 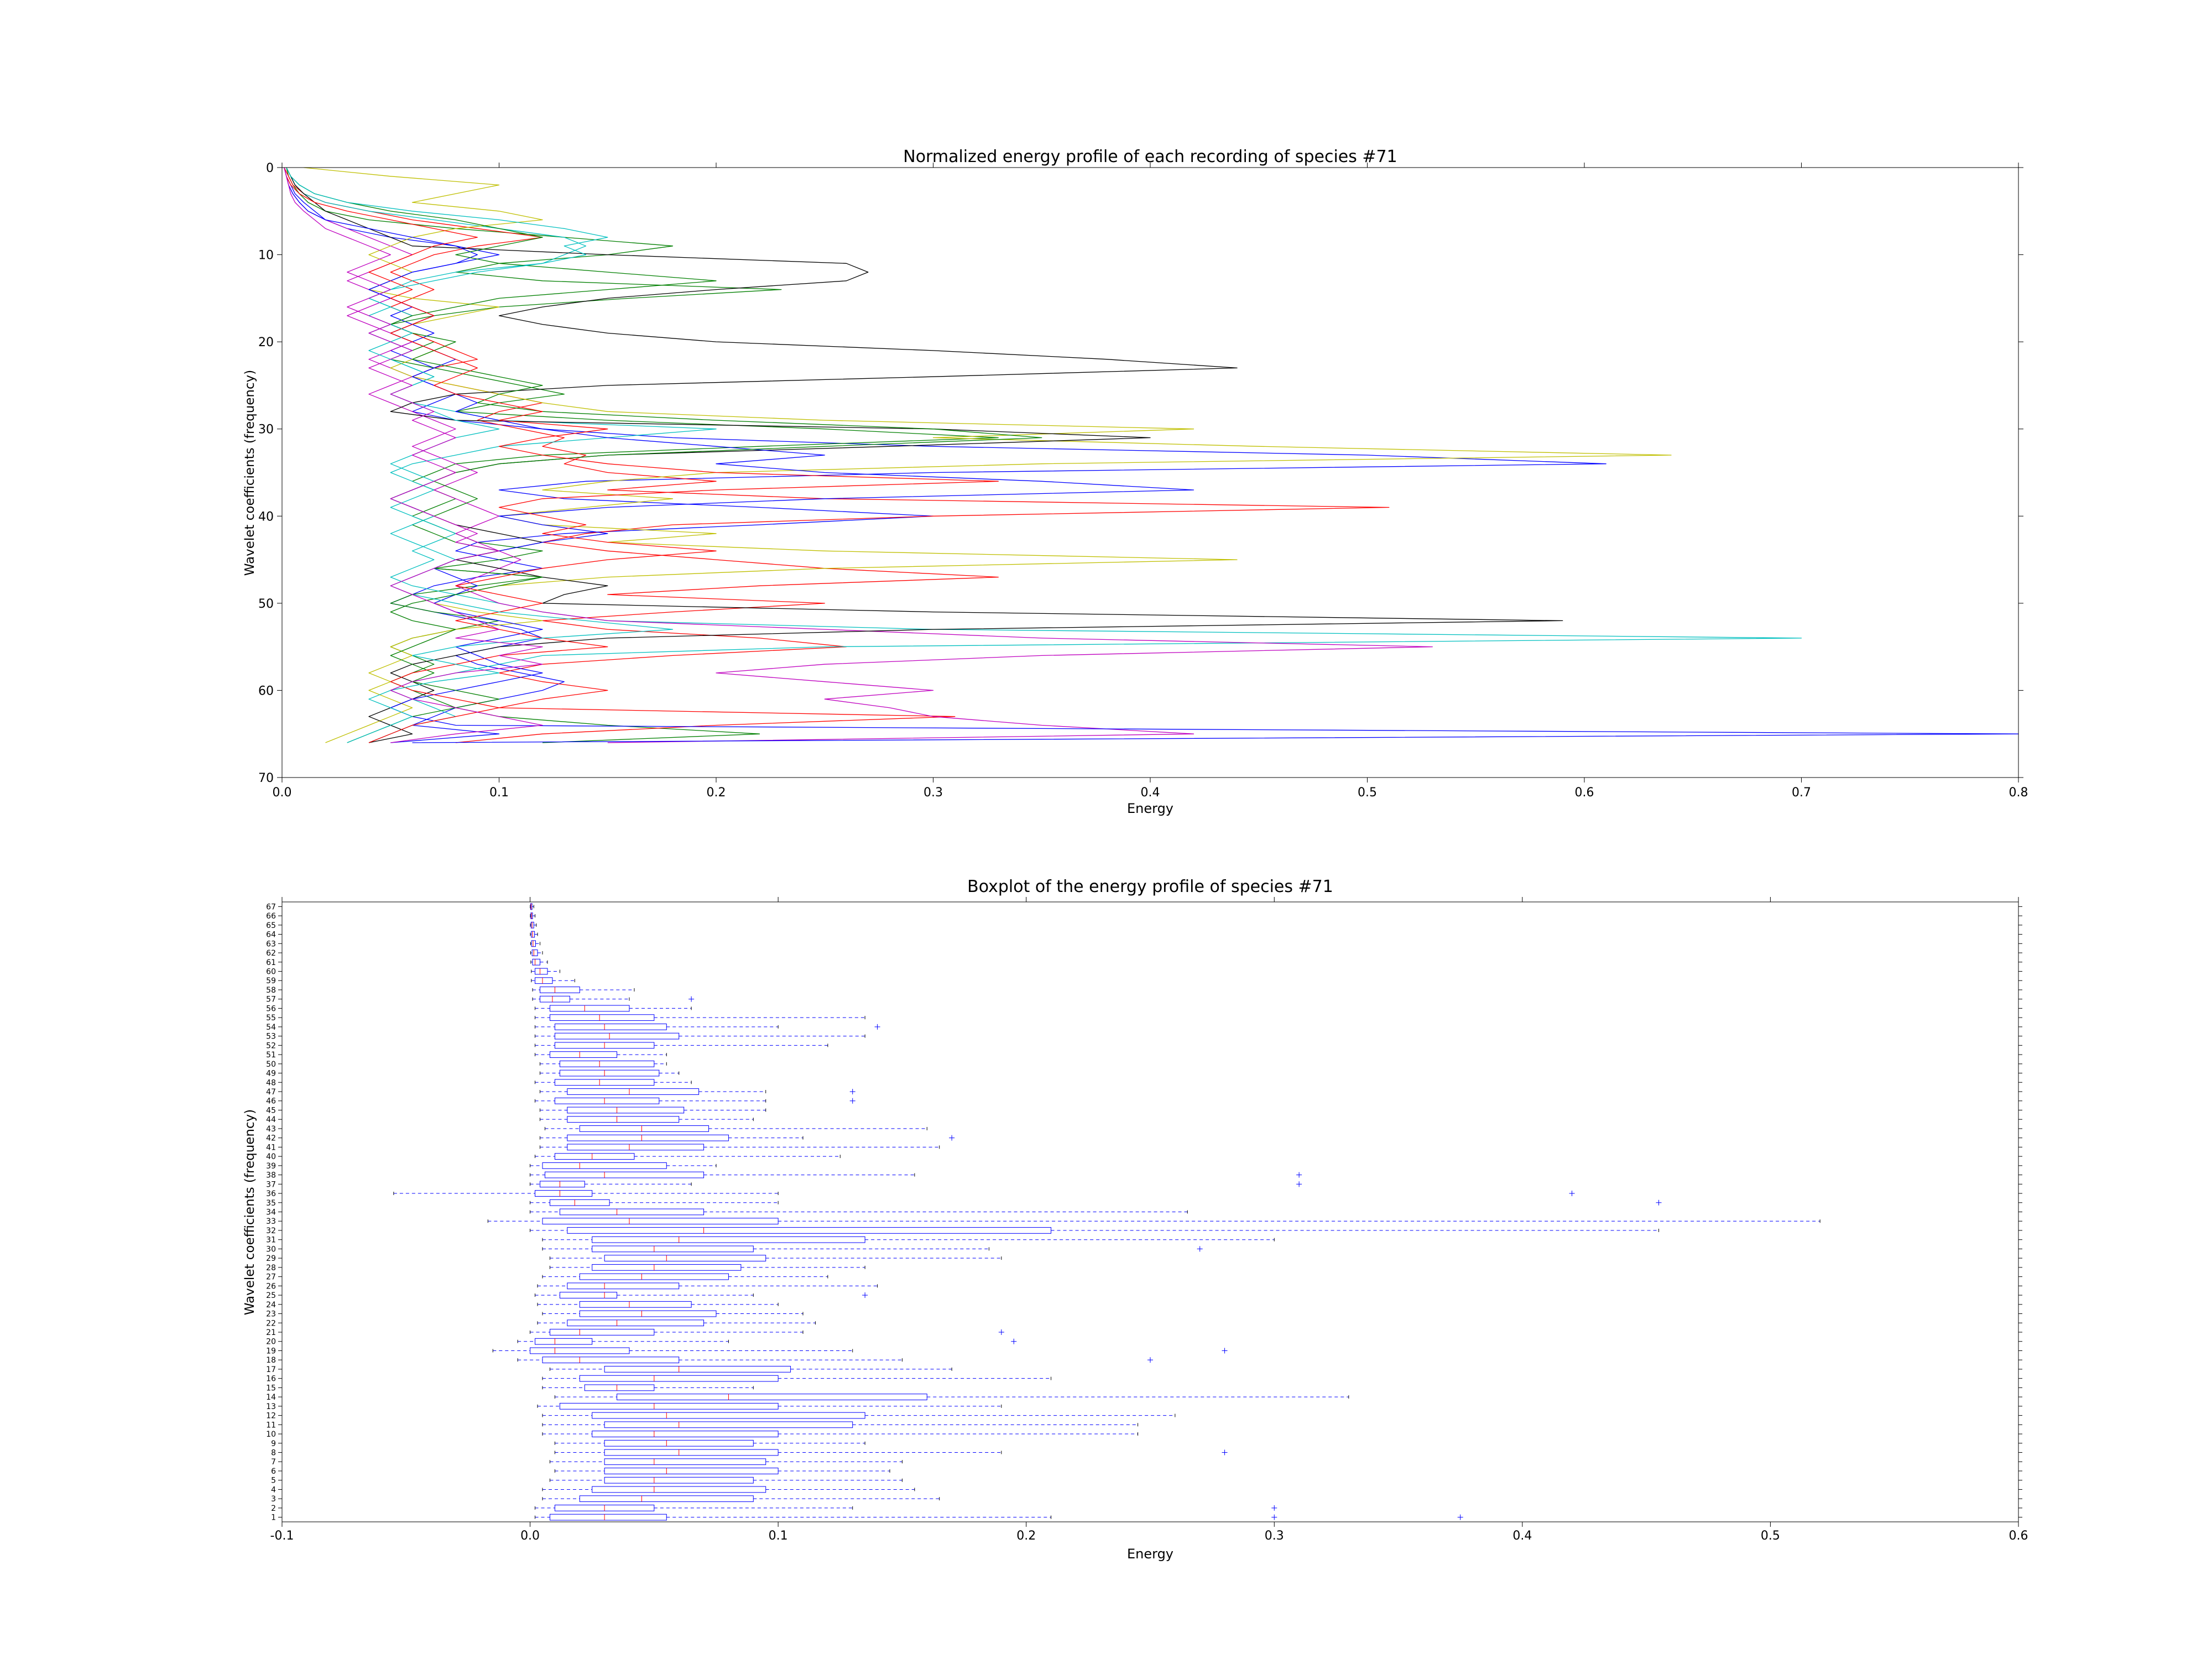 What do you see at coordinates (271, 1268) in the screenshot?
I see `y-tick-label: 28` at bounding box center [271, 1268].